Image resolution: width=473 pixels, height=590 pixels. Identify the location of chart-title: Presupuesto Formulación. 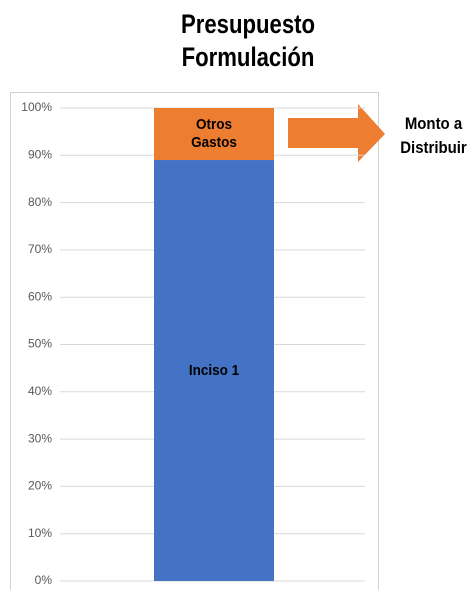
(248, 40).